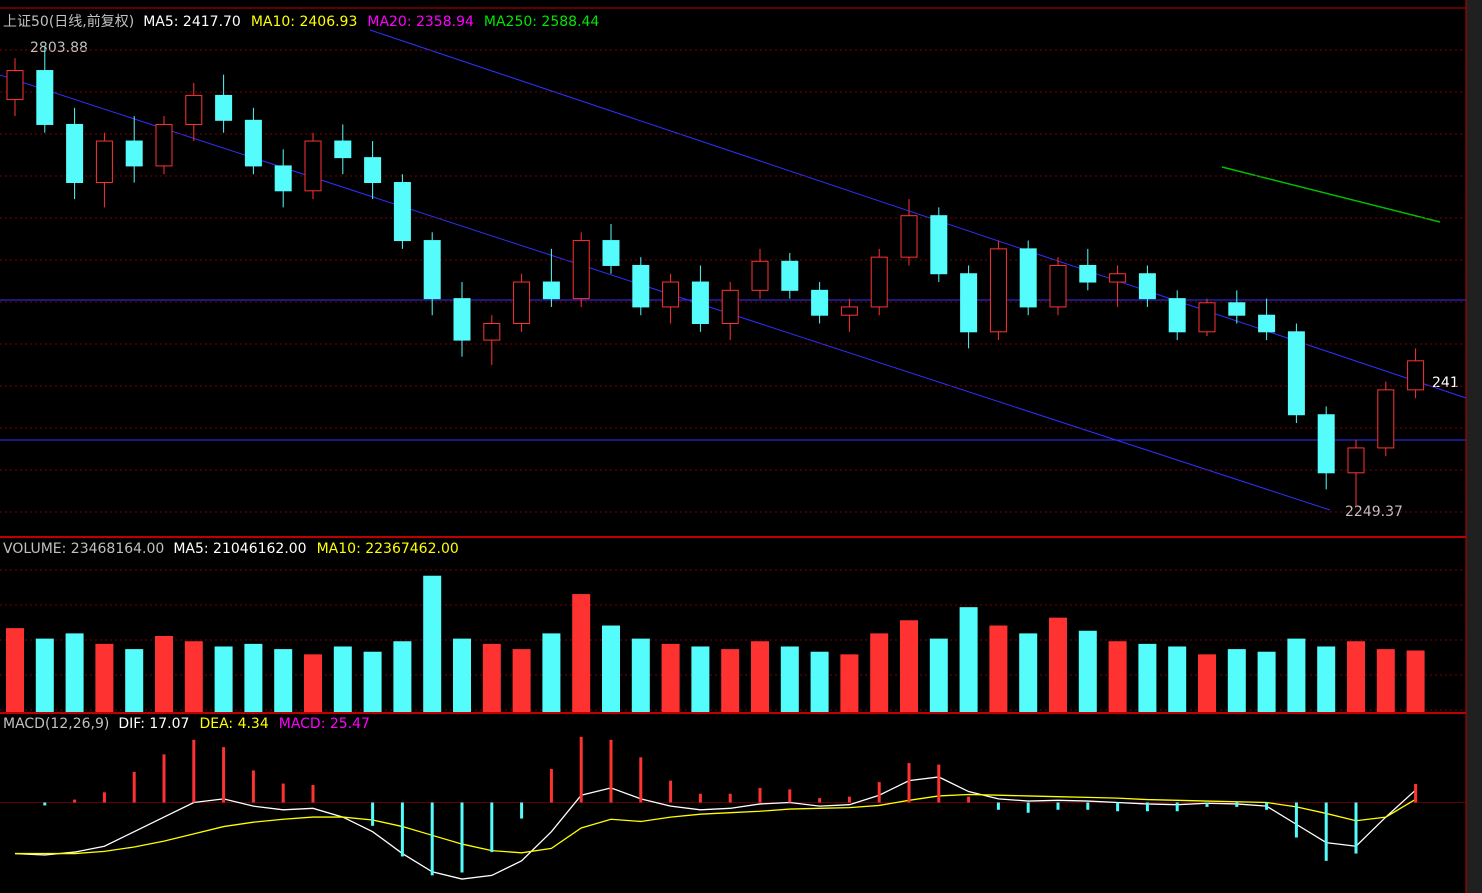 This screenshot has height=893, width=1482. Describe the element at coordinates (420, 22) in the screenshot. I see `legend-entry: MA20: 2358.94` at that location.